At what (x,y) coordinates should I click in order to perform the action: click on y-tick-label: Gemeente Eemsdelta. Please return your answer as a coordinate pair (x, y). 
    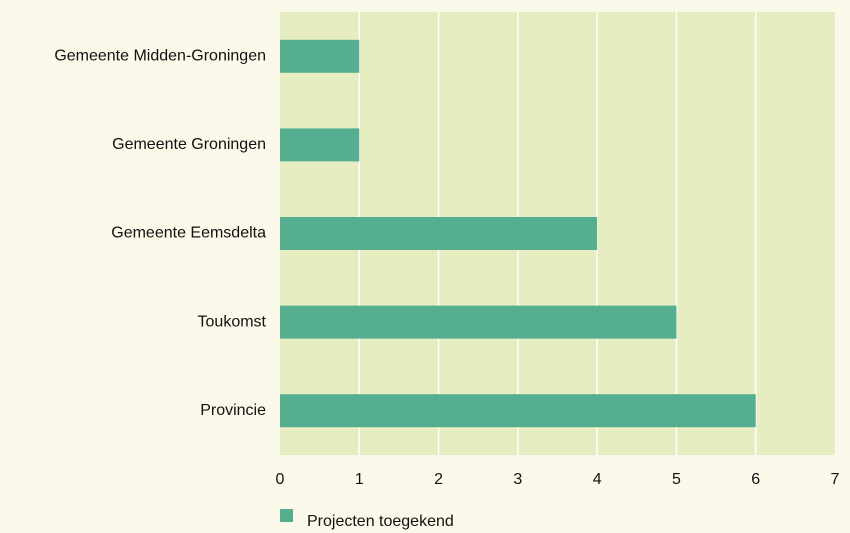
    Looking at the image, I should click on (188, 233).